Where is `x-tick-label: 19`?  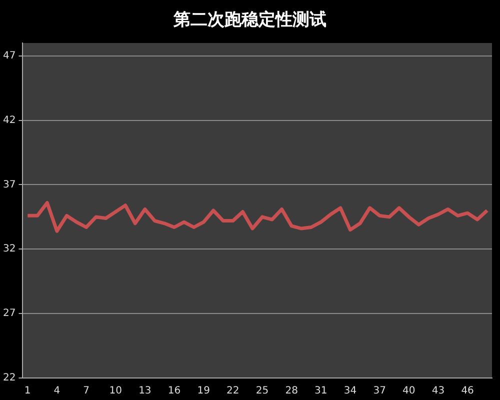
x-tick-label: 19 is located at coordinates (203, 391).